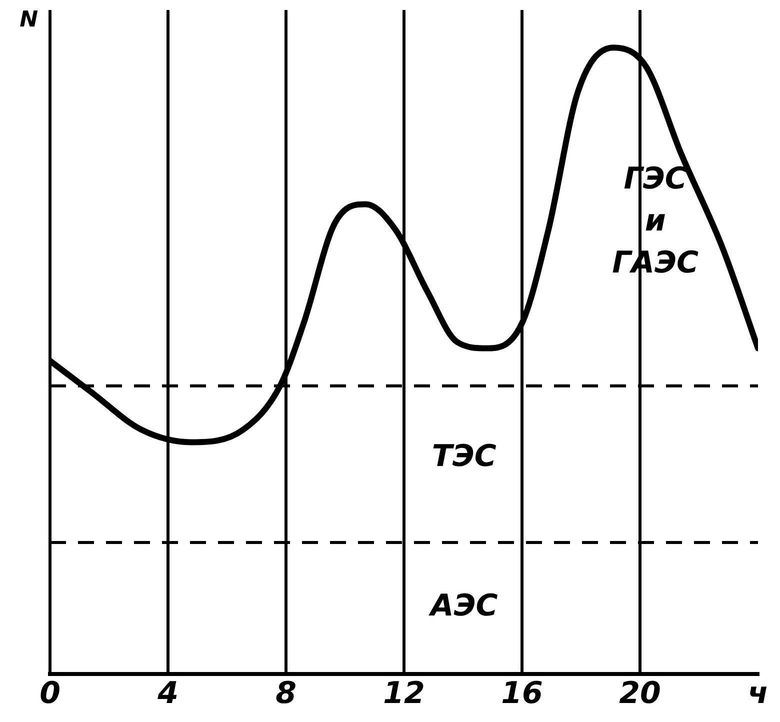 Image resolution: width=780 pixels, height=722 pixels. I want to click on x-tick-label: 20, so click(640, 693).